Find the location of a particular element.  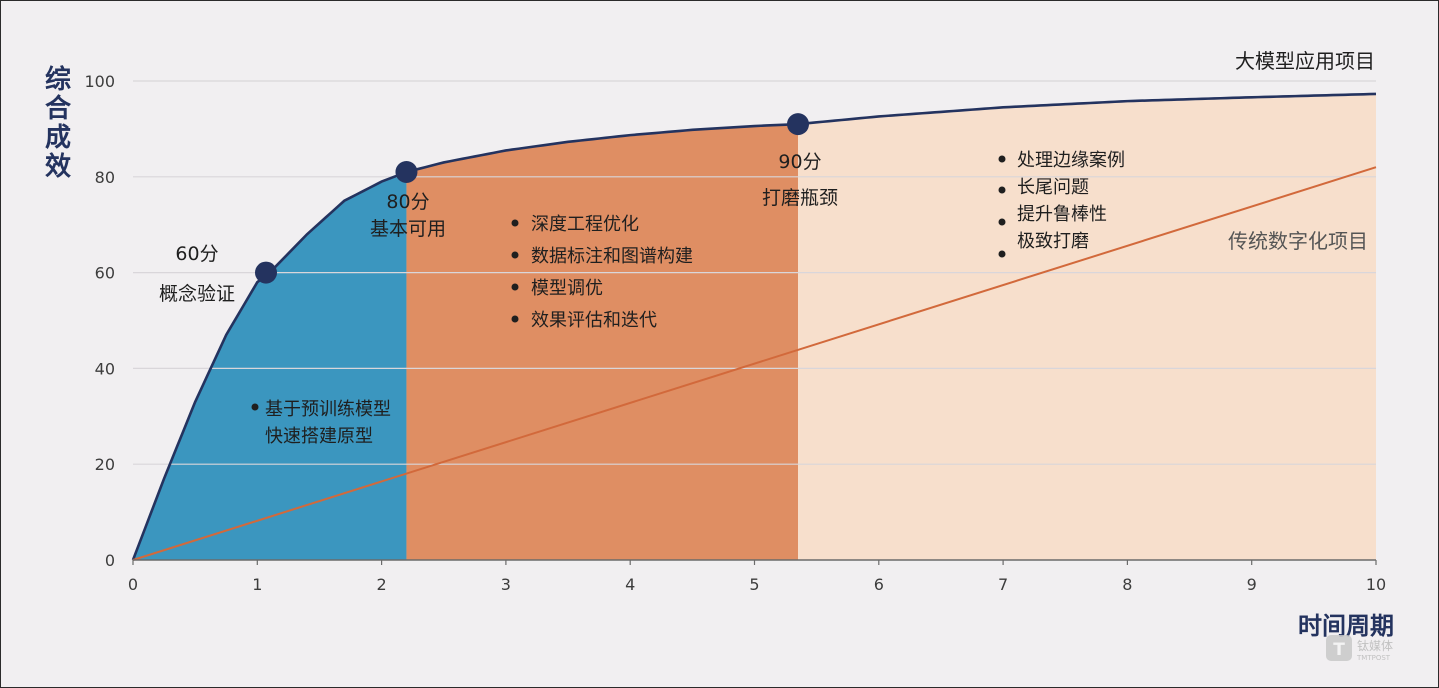

x-tick-label: 7 is located at coordinates (1003, 584).